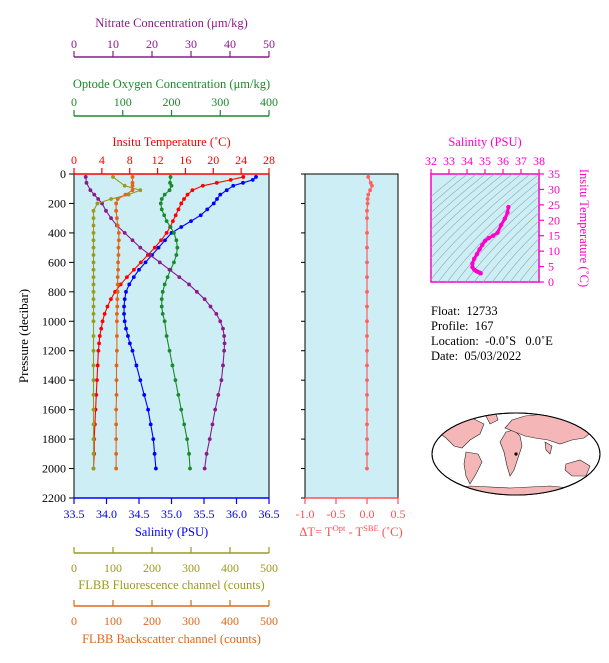 The image size is (609, 663). I want to click on date-label: Date:, so click(445, 356).